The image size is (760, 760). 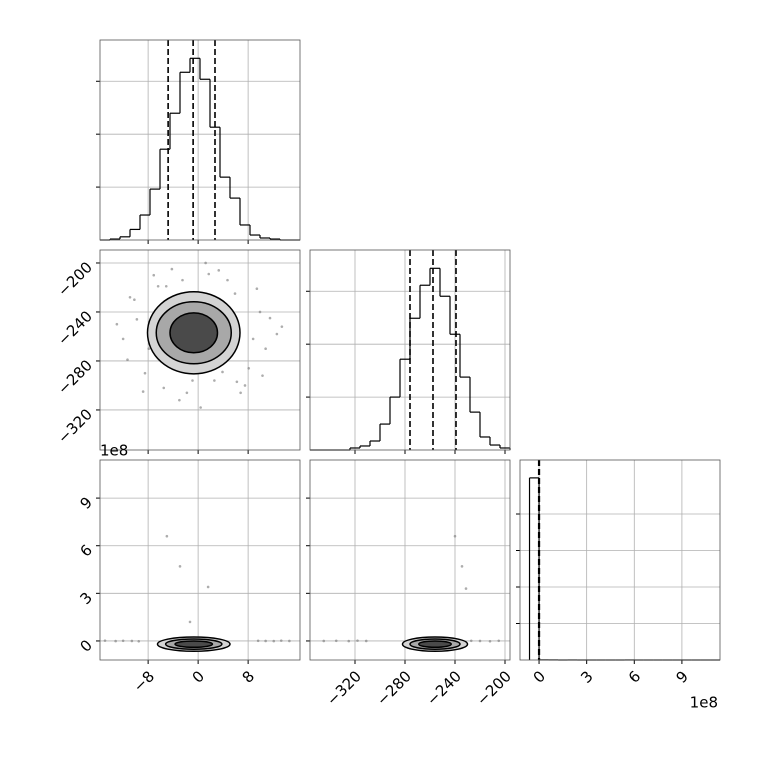 I want to click on x-tick-label: 8, so click(x=248, y=676).